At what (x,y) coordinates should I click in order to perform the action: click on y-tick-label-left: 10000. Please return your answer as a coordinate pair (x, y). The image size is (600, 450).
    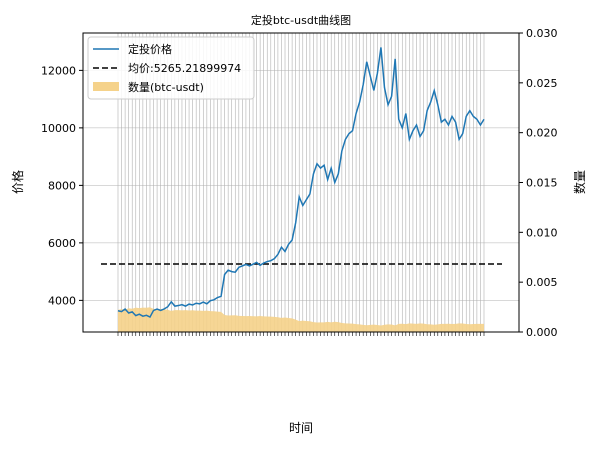
    Looking at the image, I should click on (58, 128).